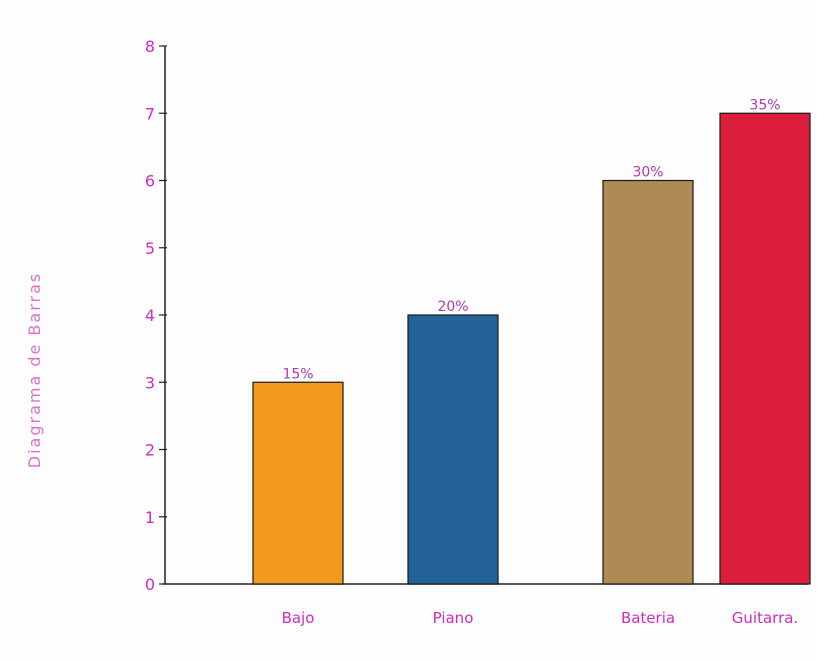  What do you see at coordinates (150, 113) in the screenshot?
I see `y-tick-label: 7` at bounding box center [150, 113].